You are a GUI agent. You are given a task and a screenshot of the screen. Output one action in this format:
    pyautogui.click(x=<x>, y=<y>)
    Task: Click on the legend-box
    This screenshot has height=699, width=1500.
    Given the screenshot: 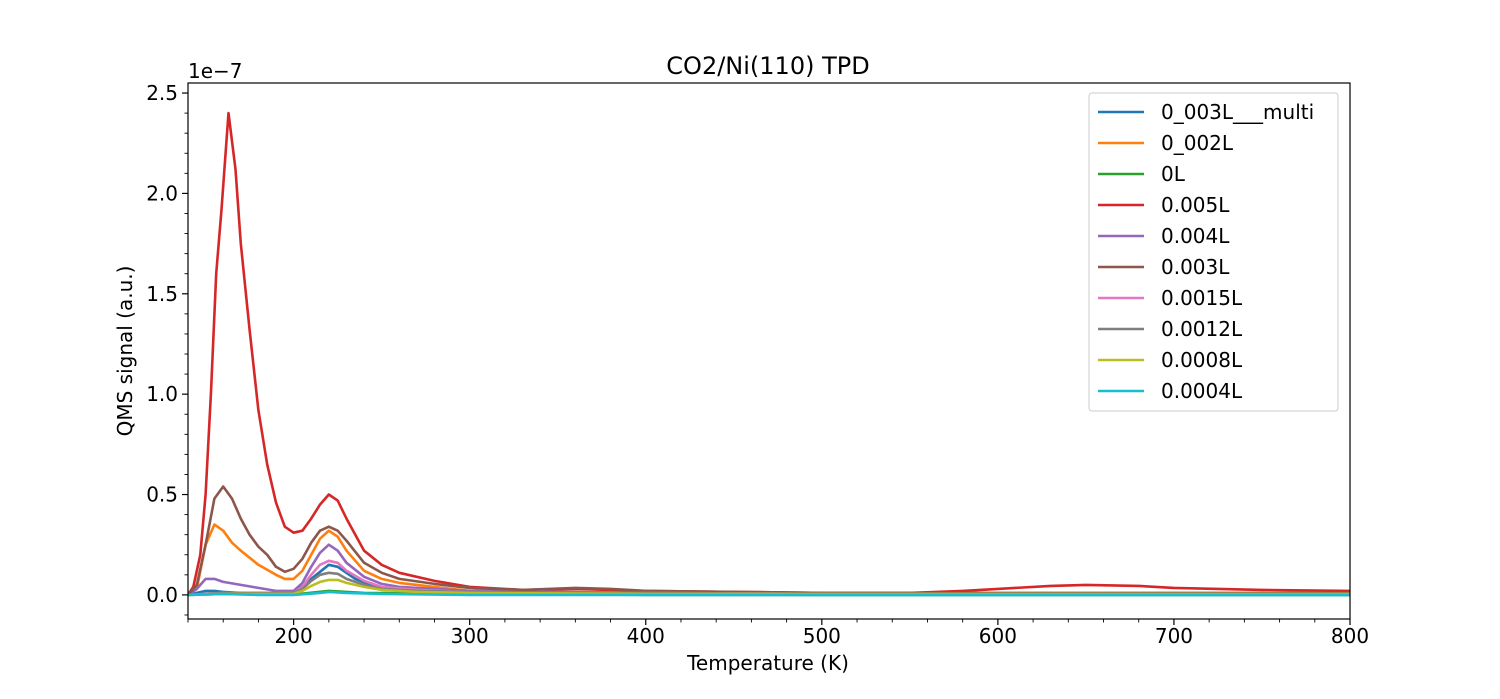 What is the action you would take?
    pyautogui.click(x=1213, y=252)
    